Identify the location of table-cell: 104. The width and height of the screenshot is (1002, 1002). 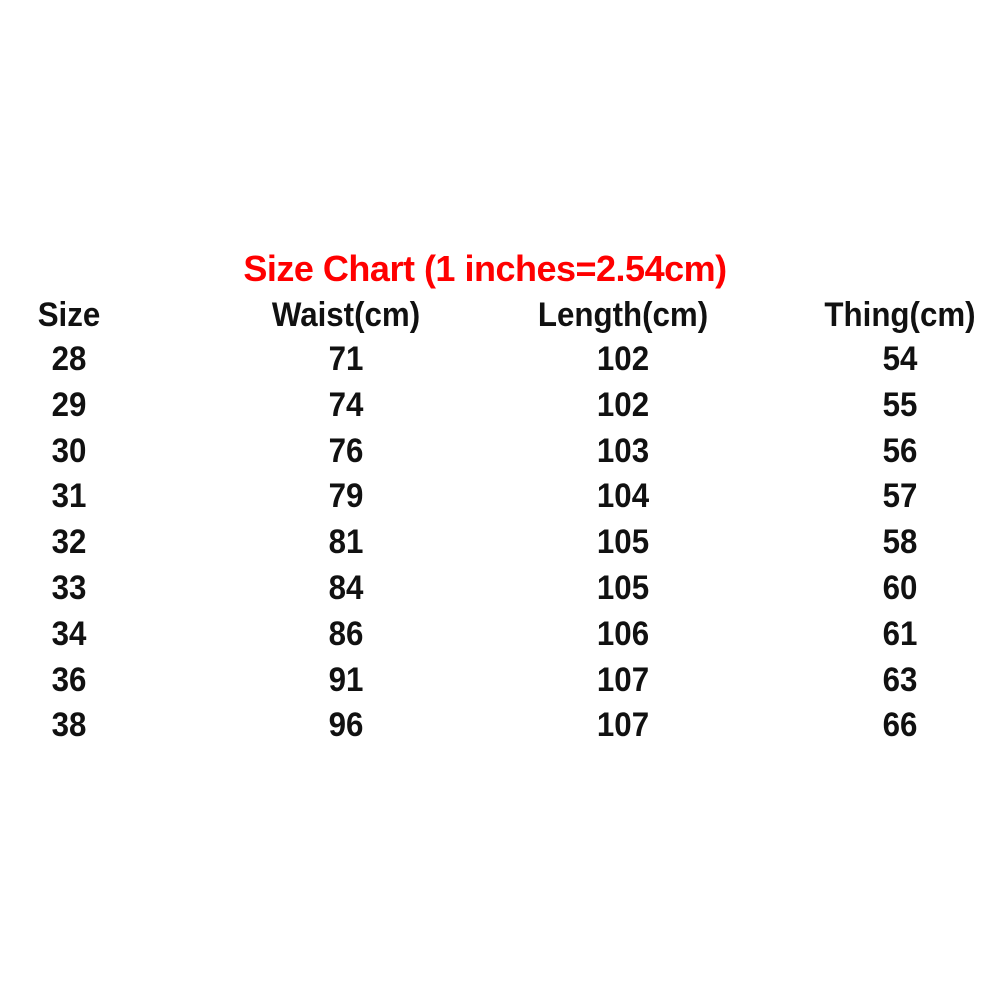
(623, 496).